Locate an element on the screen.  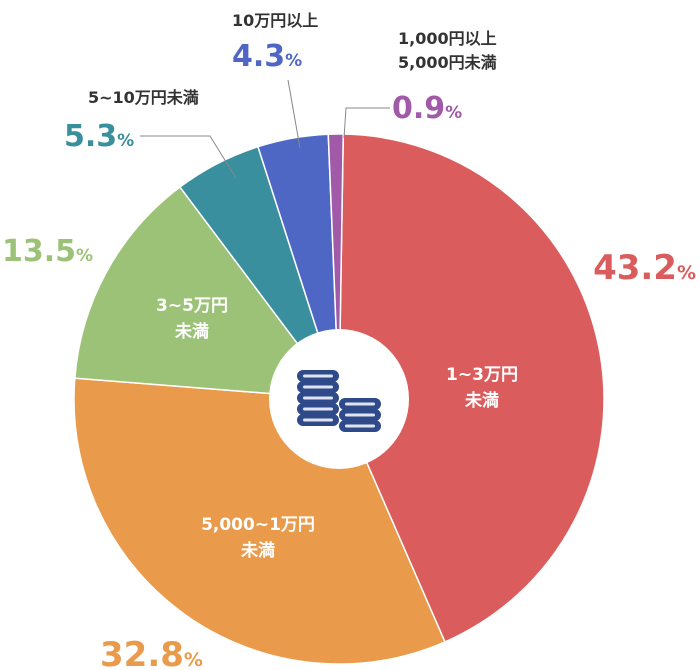
pct-label-1000-5000en: 0.9% is located at coordinates (427, 108).